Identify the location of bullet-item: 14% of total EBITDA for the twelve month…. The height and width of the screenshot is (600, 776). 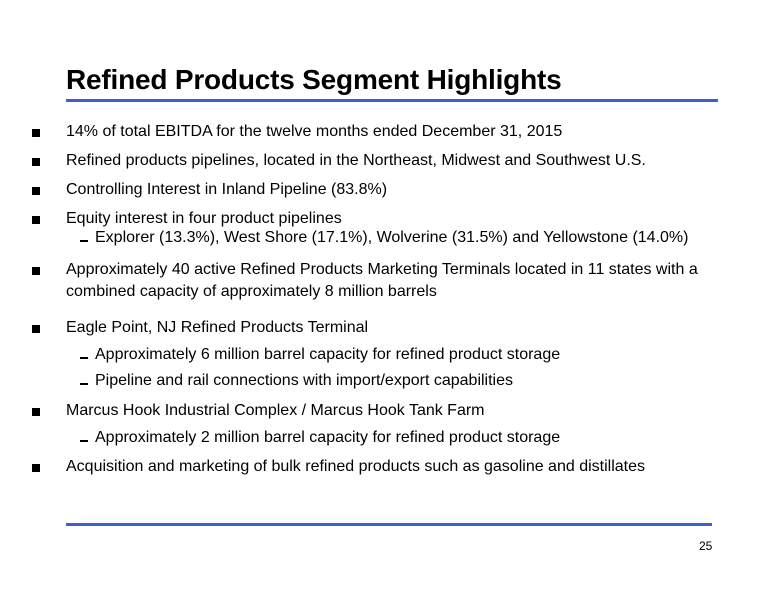
(384, 132).